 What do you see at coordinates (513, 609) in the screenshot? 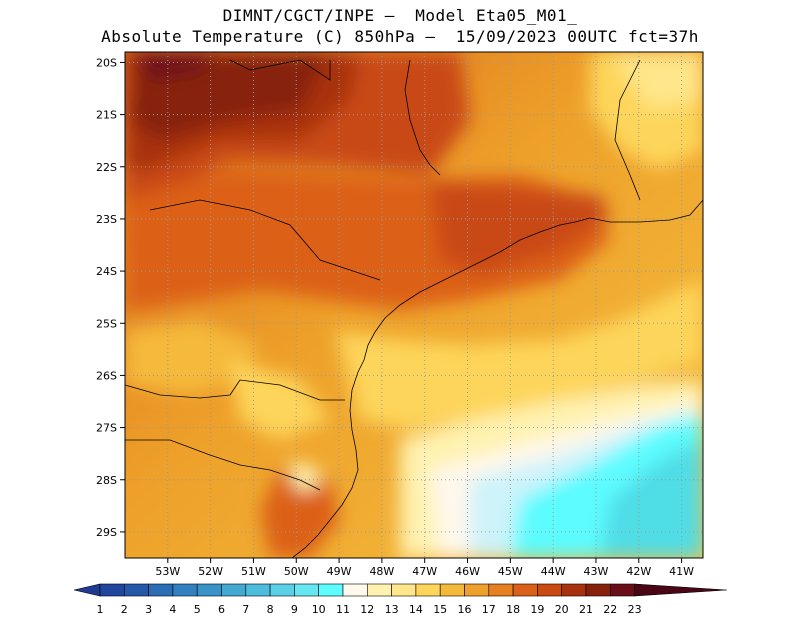
I see `colorbar-label: 18` at bounding box center [513, 609].